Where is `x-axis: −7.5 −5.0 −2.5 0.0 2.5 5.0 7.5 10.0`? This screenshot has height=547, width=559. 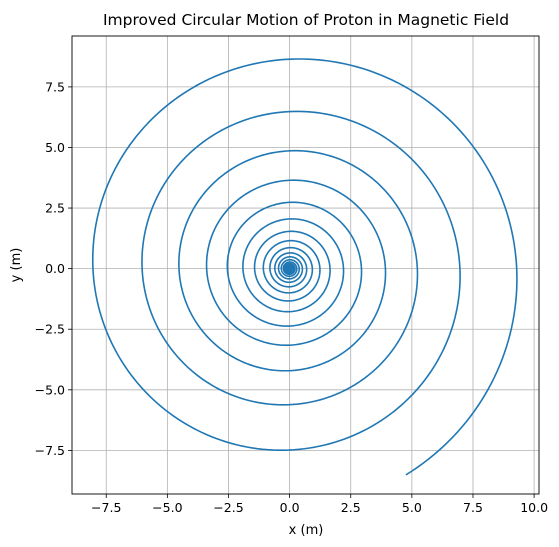 x-axis: −7.5 −5.0 −2.5 0.0 2.5 5.0 7.5 10.0 is located at coordinates (319, 504).